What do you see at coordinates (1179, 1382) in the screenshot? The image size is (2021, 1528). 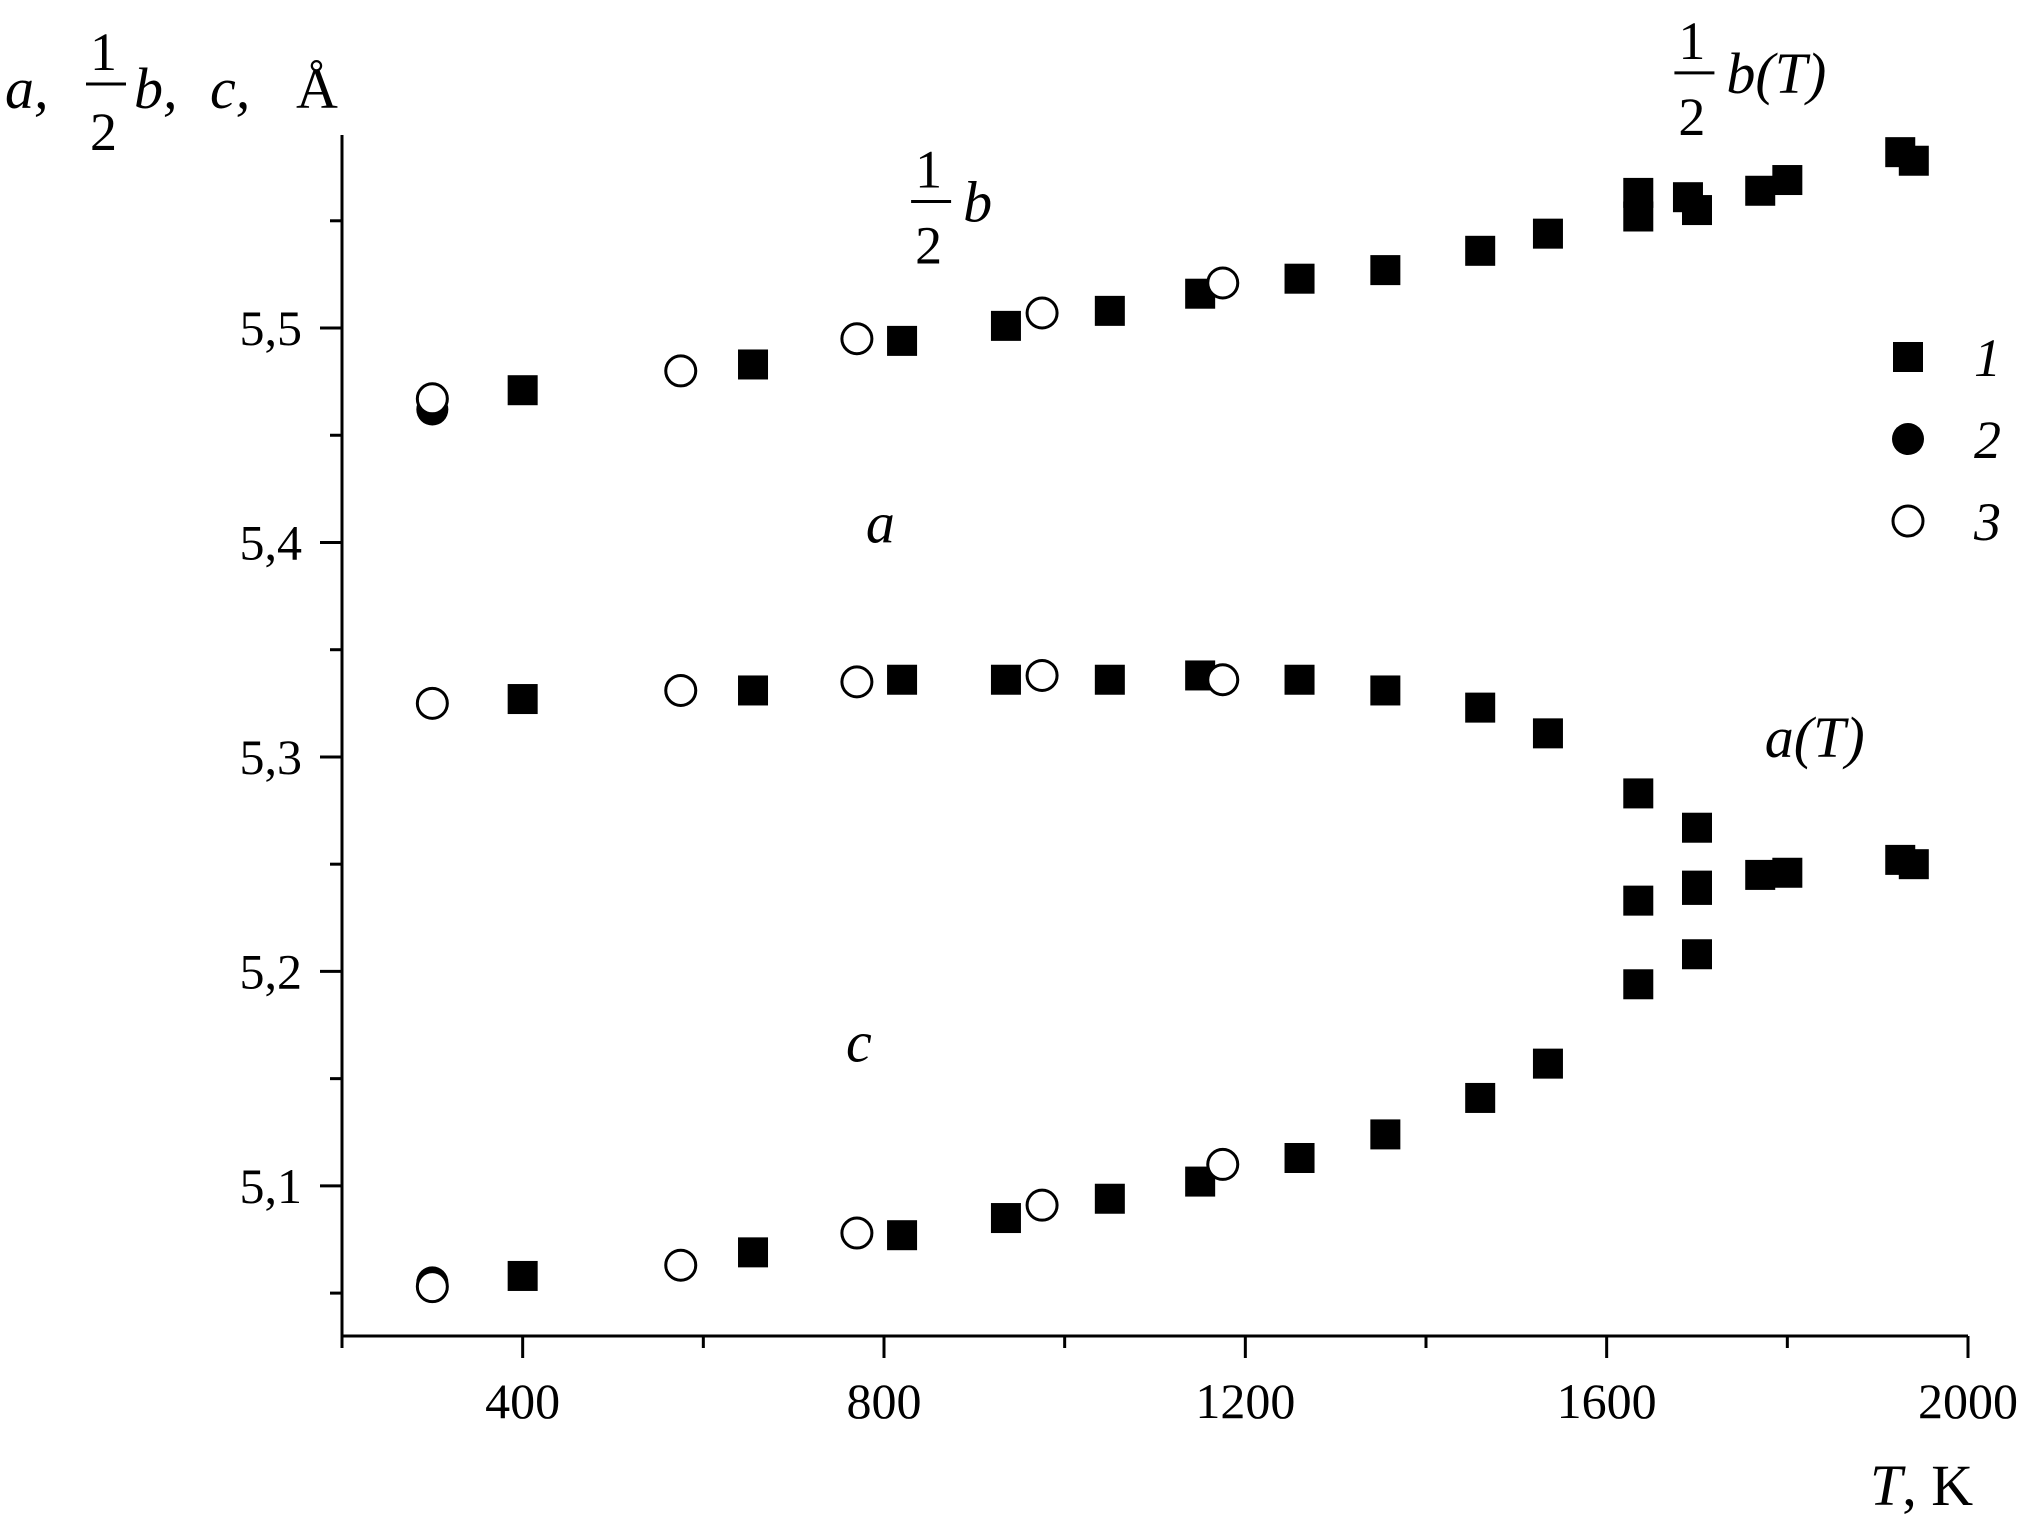 I see `x-axis: 400 800 1200 1600 2000` at bounding box center [1179, 1382].